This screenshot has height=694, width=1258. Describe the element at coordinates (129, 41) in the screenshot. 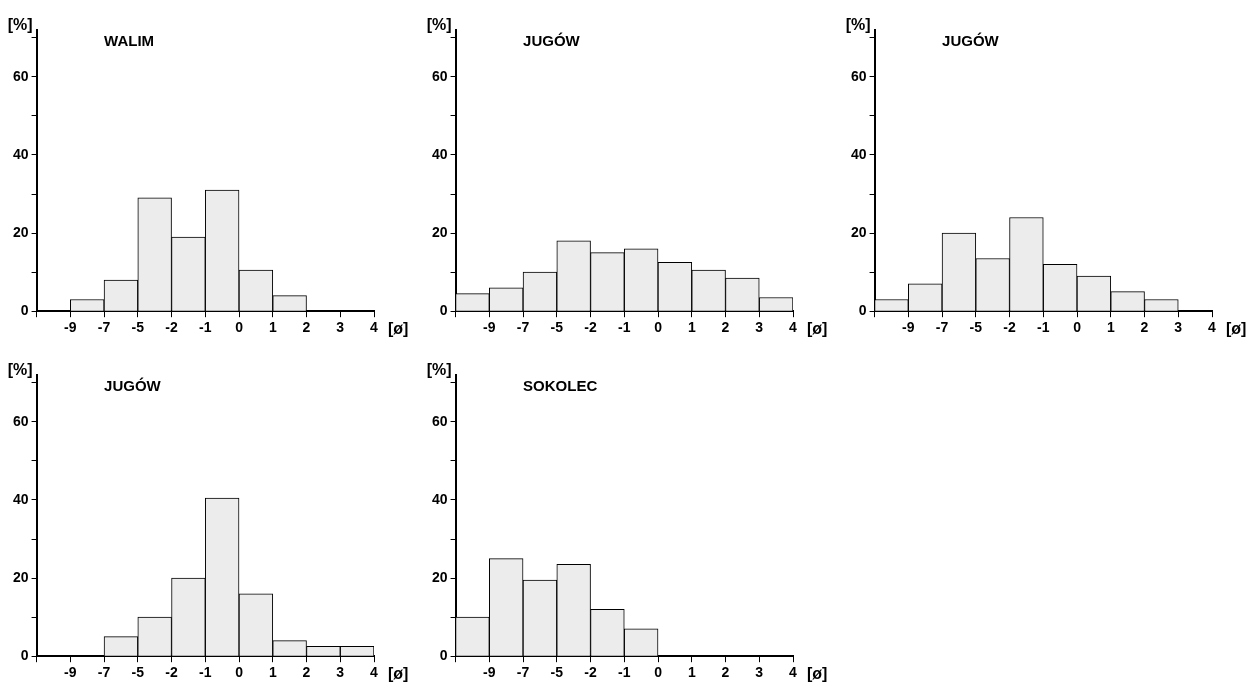

I see `chart-title: WALIM` at that location.